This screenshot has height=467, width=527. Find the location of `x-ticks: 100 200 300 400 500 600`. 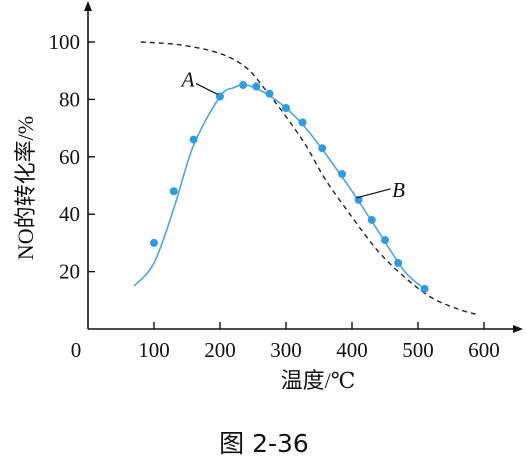

x-ticks: 100 200 300 400 500 600 is located at coordinates (319, 342).